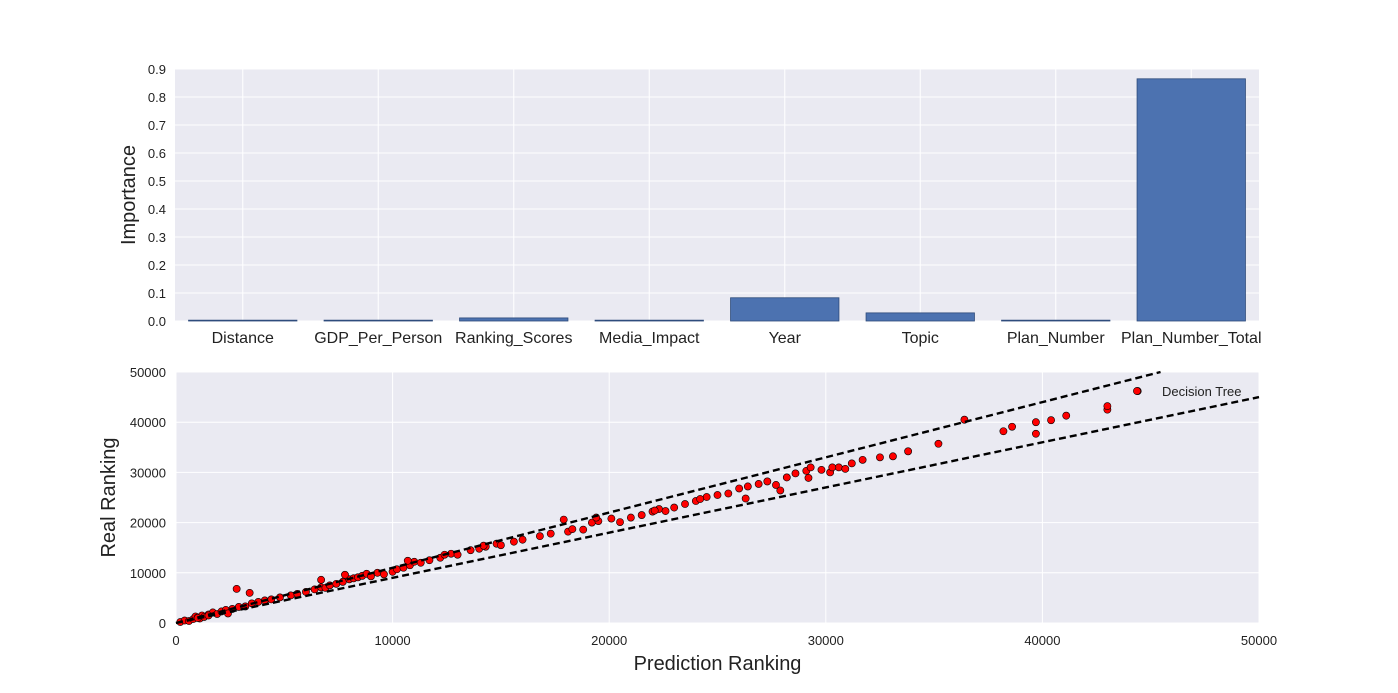 The height and width of the screenshot is (693, 1398). I want to click on bar-y-tick-label: 0.8, so click(157, 97).